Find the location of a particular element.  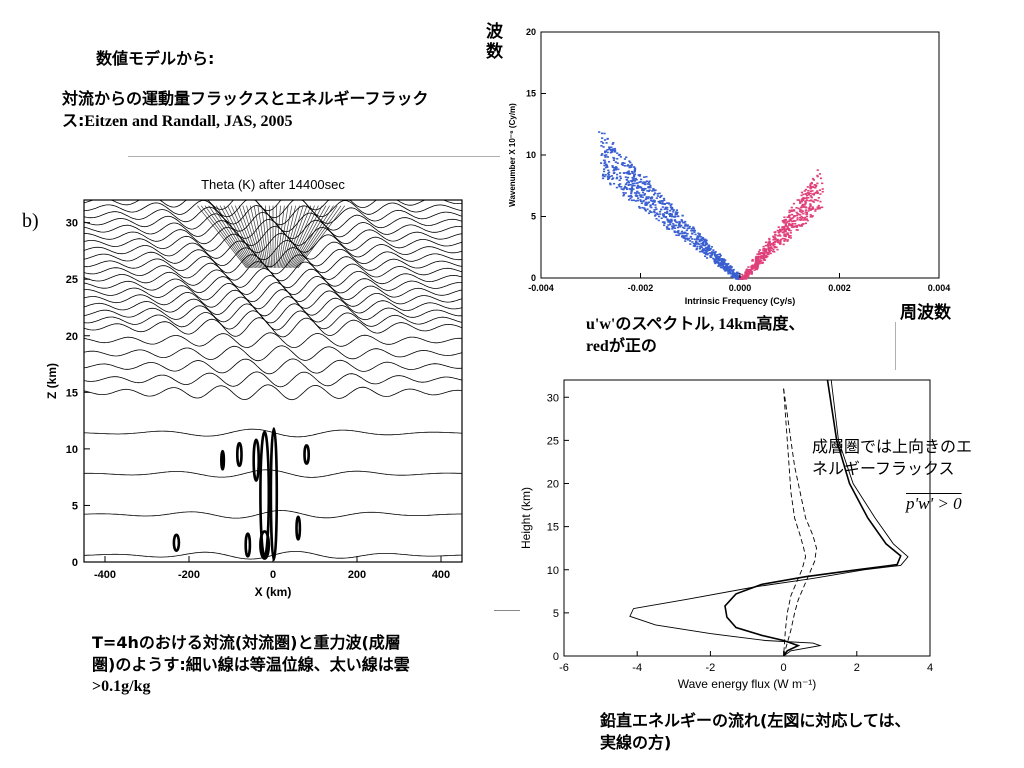

theta-caption-line2: 圏)のようす:細い線は等温位線、太い線は雲 is located at coordinates (251, 664).